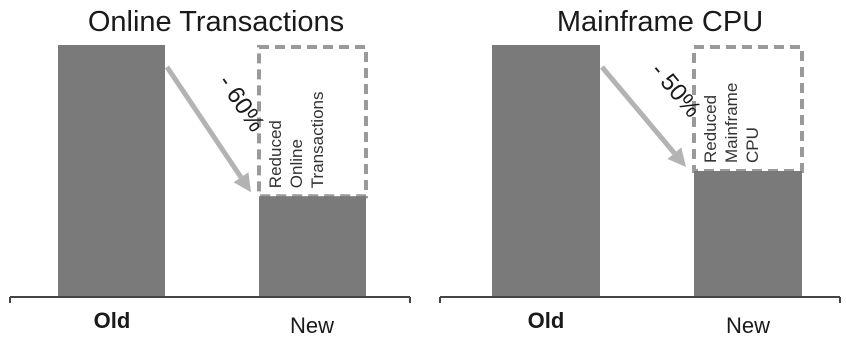 The height and width of the screenshot is (341, 846). Describe the element at coordinates (748, 109) in the screenshot. I see `reduced-portion-outline` at that location.